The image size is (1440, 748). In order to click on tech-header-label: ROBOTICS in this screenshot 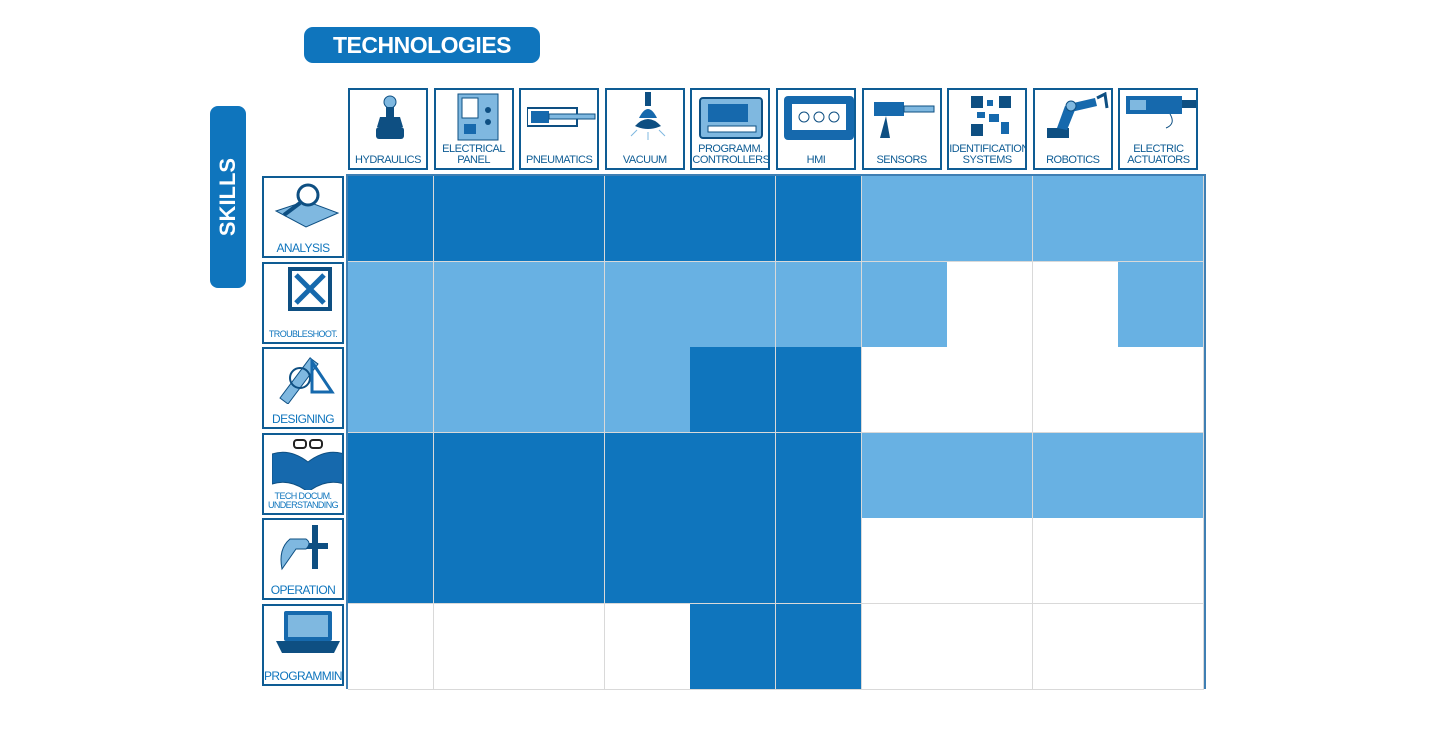, I will do `click(1073, 160)`.